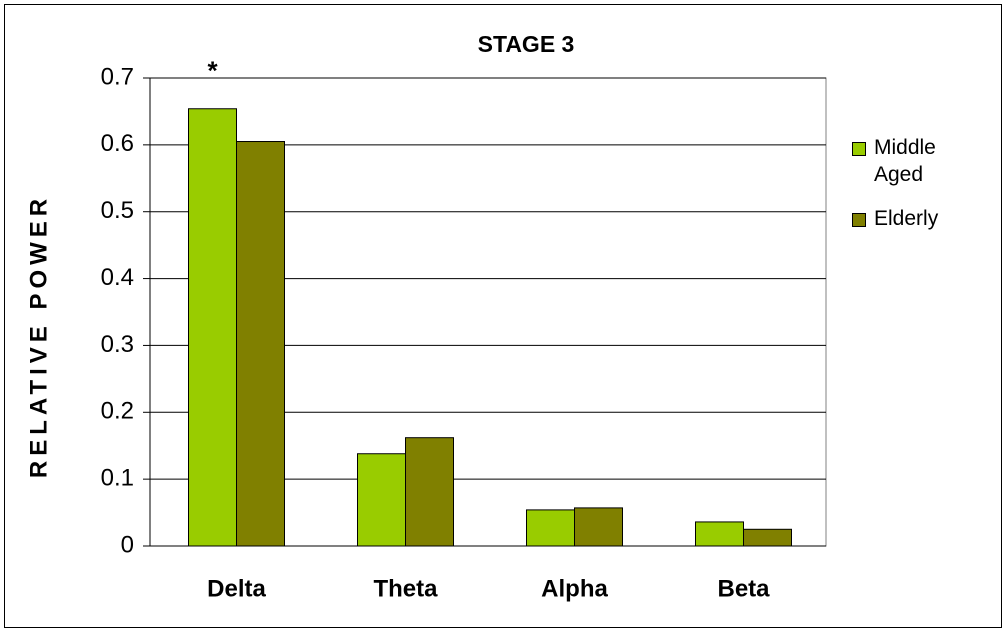  Describe the element at coordinates (117, 277) in the screenshot. I see `y-tick-label: 0.4` at that location.